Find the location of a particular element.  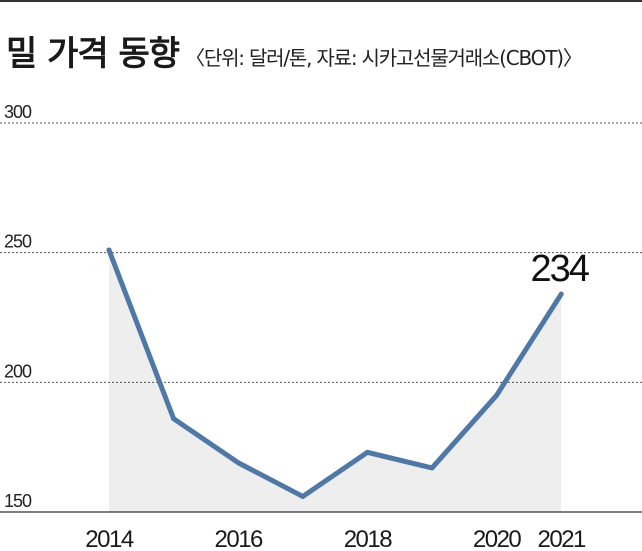

y-tick-label-250: 250 is located at coordinates (18, 242).